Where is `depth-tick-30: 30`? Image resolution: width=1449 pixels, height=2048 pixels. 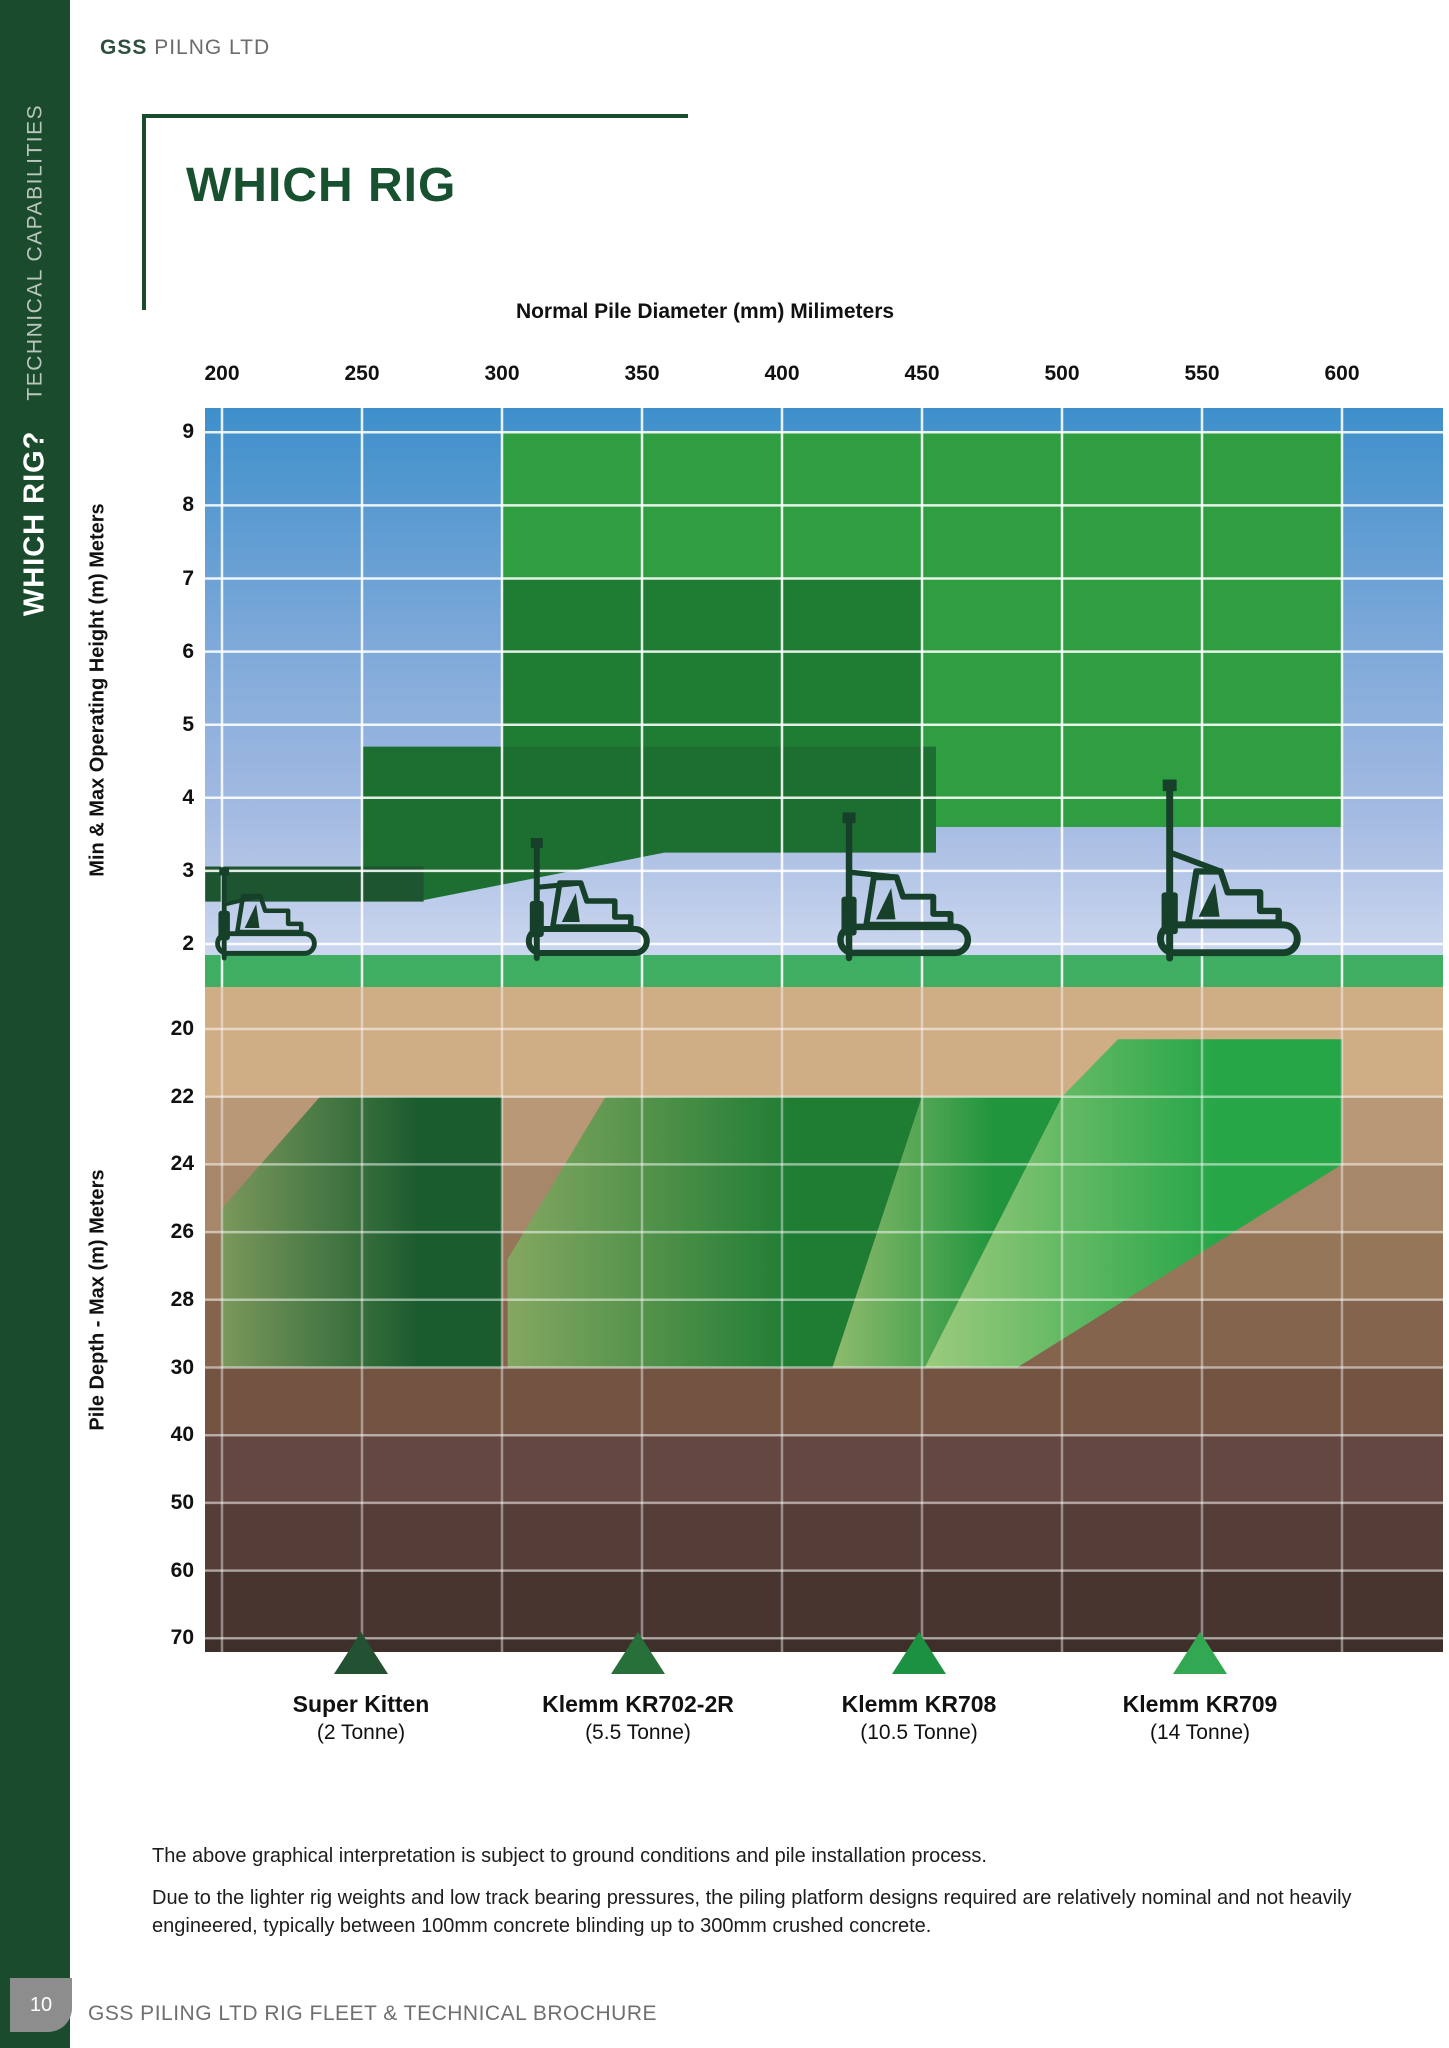 depth-tick-30: 30 is located at coordinates (182, 1367).